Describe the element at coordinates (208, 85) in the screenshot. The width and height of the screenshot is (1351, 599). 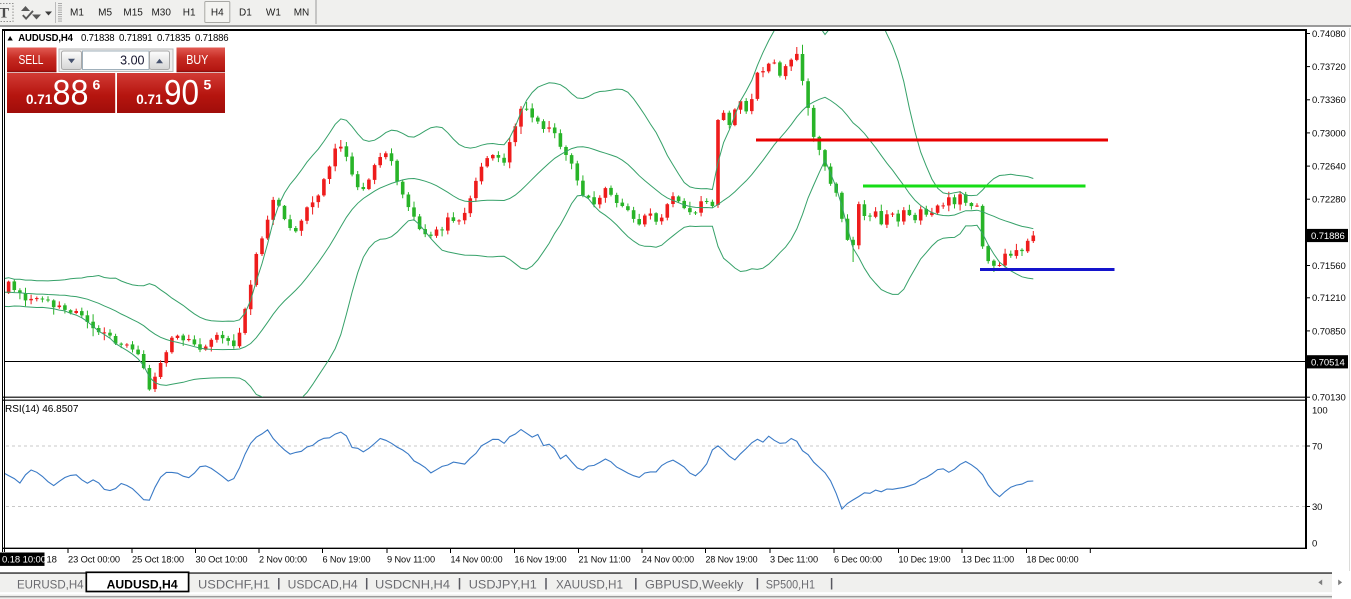
I see `svg-text: 5` at that location.